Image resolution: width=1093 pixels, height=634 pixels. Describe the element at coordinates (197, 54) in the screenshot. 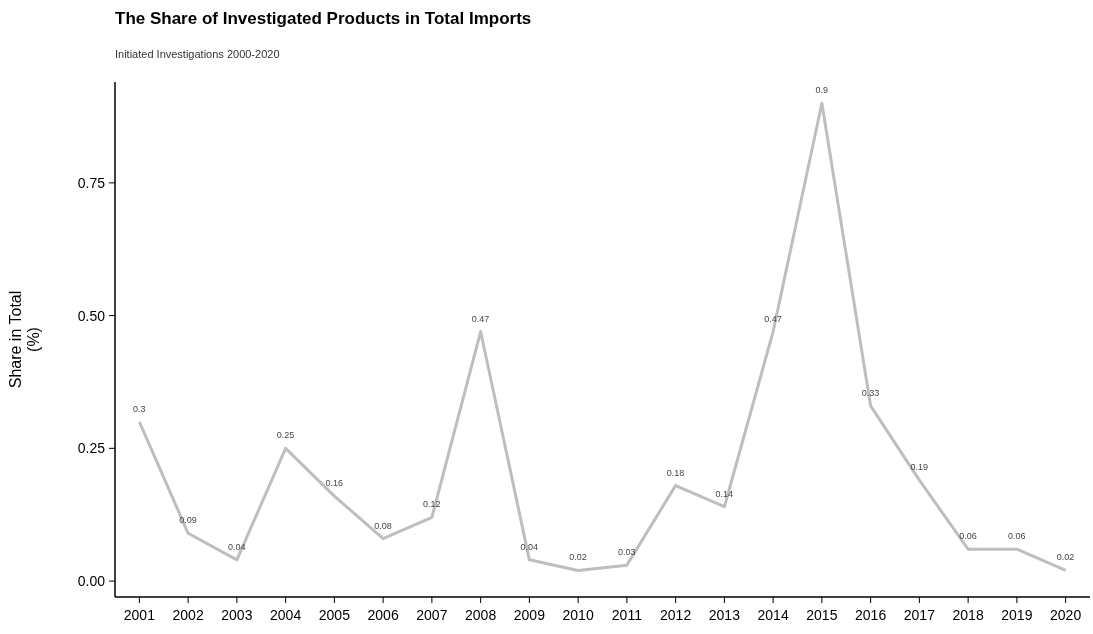

I see `chart-subtitle: Initiated Investigations 2000-2020` at that location.